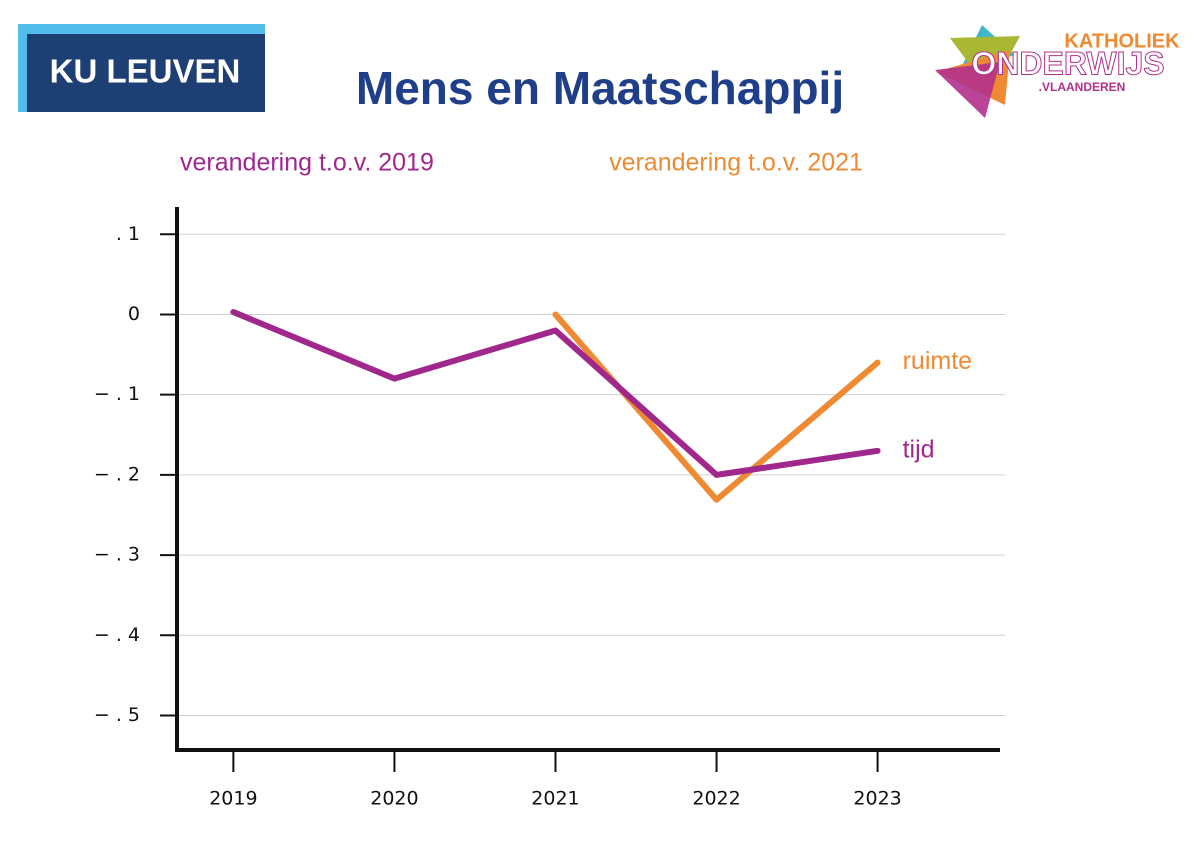 The height and width of the screenshot is (852, 1200). Describe the element at coordinates (117, 555) in the screenshot. I see `y-tick-label: − . 3` at that location.